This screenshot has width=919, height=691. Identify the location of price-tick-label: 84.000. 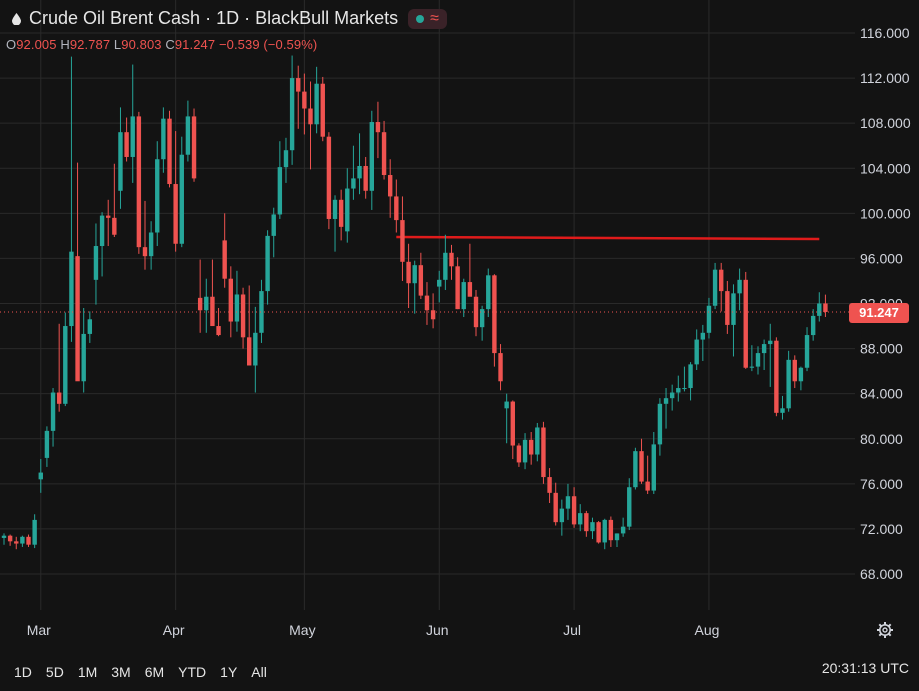
(881, 394).